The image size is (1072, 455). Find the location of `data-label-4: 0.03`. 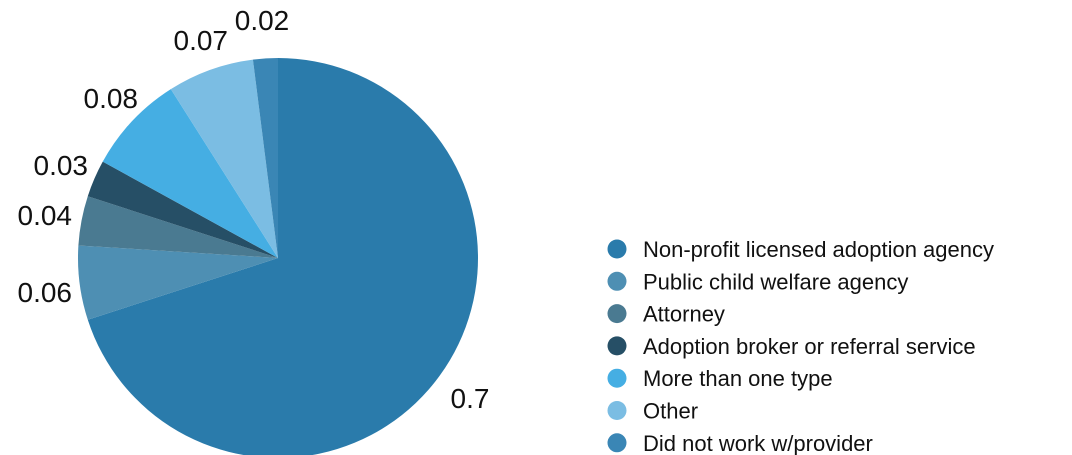

data-label-4: 0.03 is located at coordinates (61, 165).